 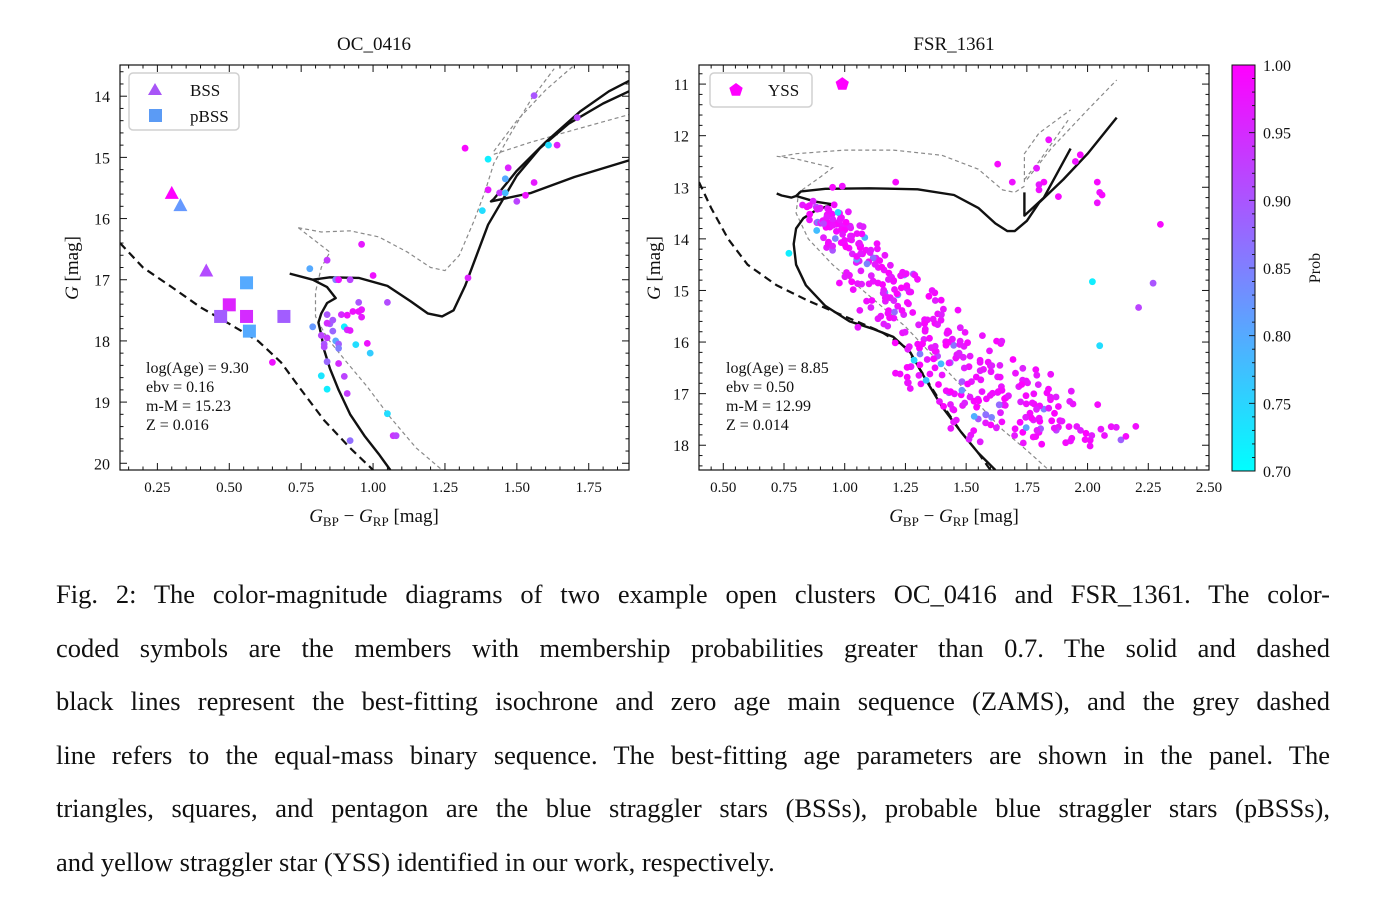 I want to click on yss-pentagon-marker, so click(x=842, y=83).